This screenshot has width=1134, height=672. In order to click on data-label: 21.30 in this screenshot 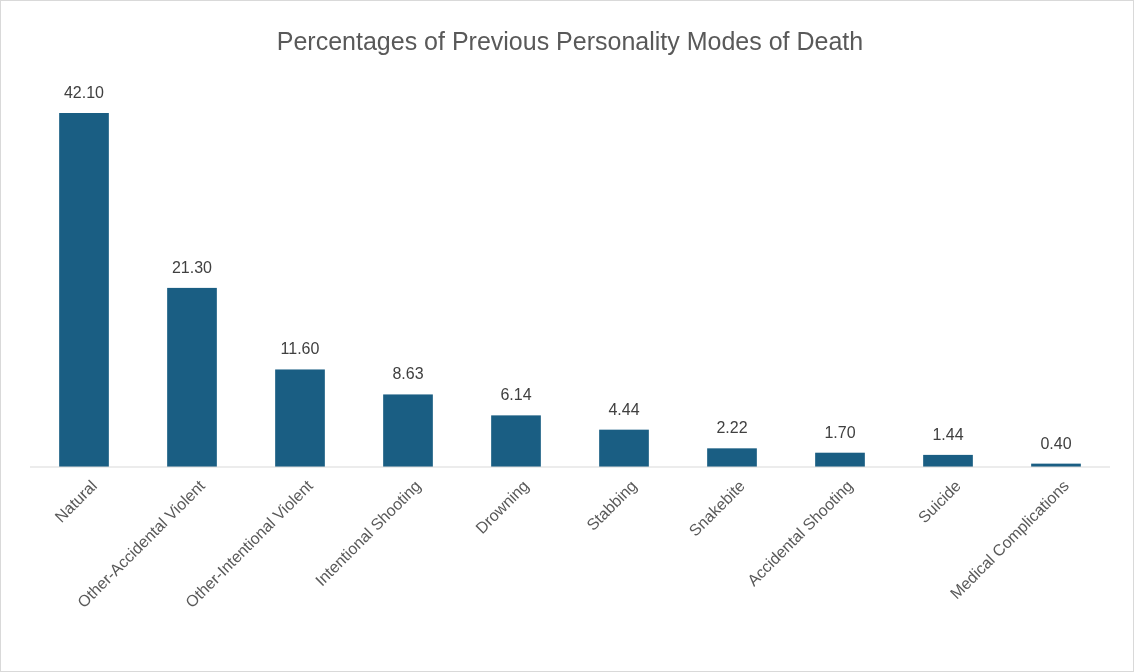, I will do `click(192, 267)`.